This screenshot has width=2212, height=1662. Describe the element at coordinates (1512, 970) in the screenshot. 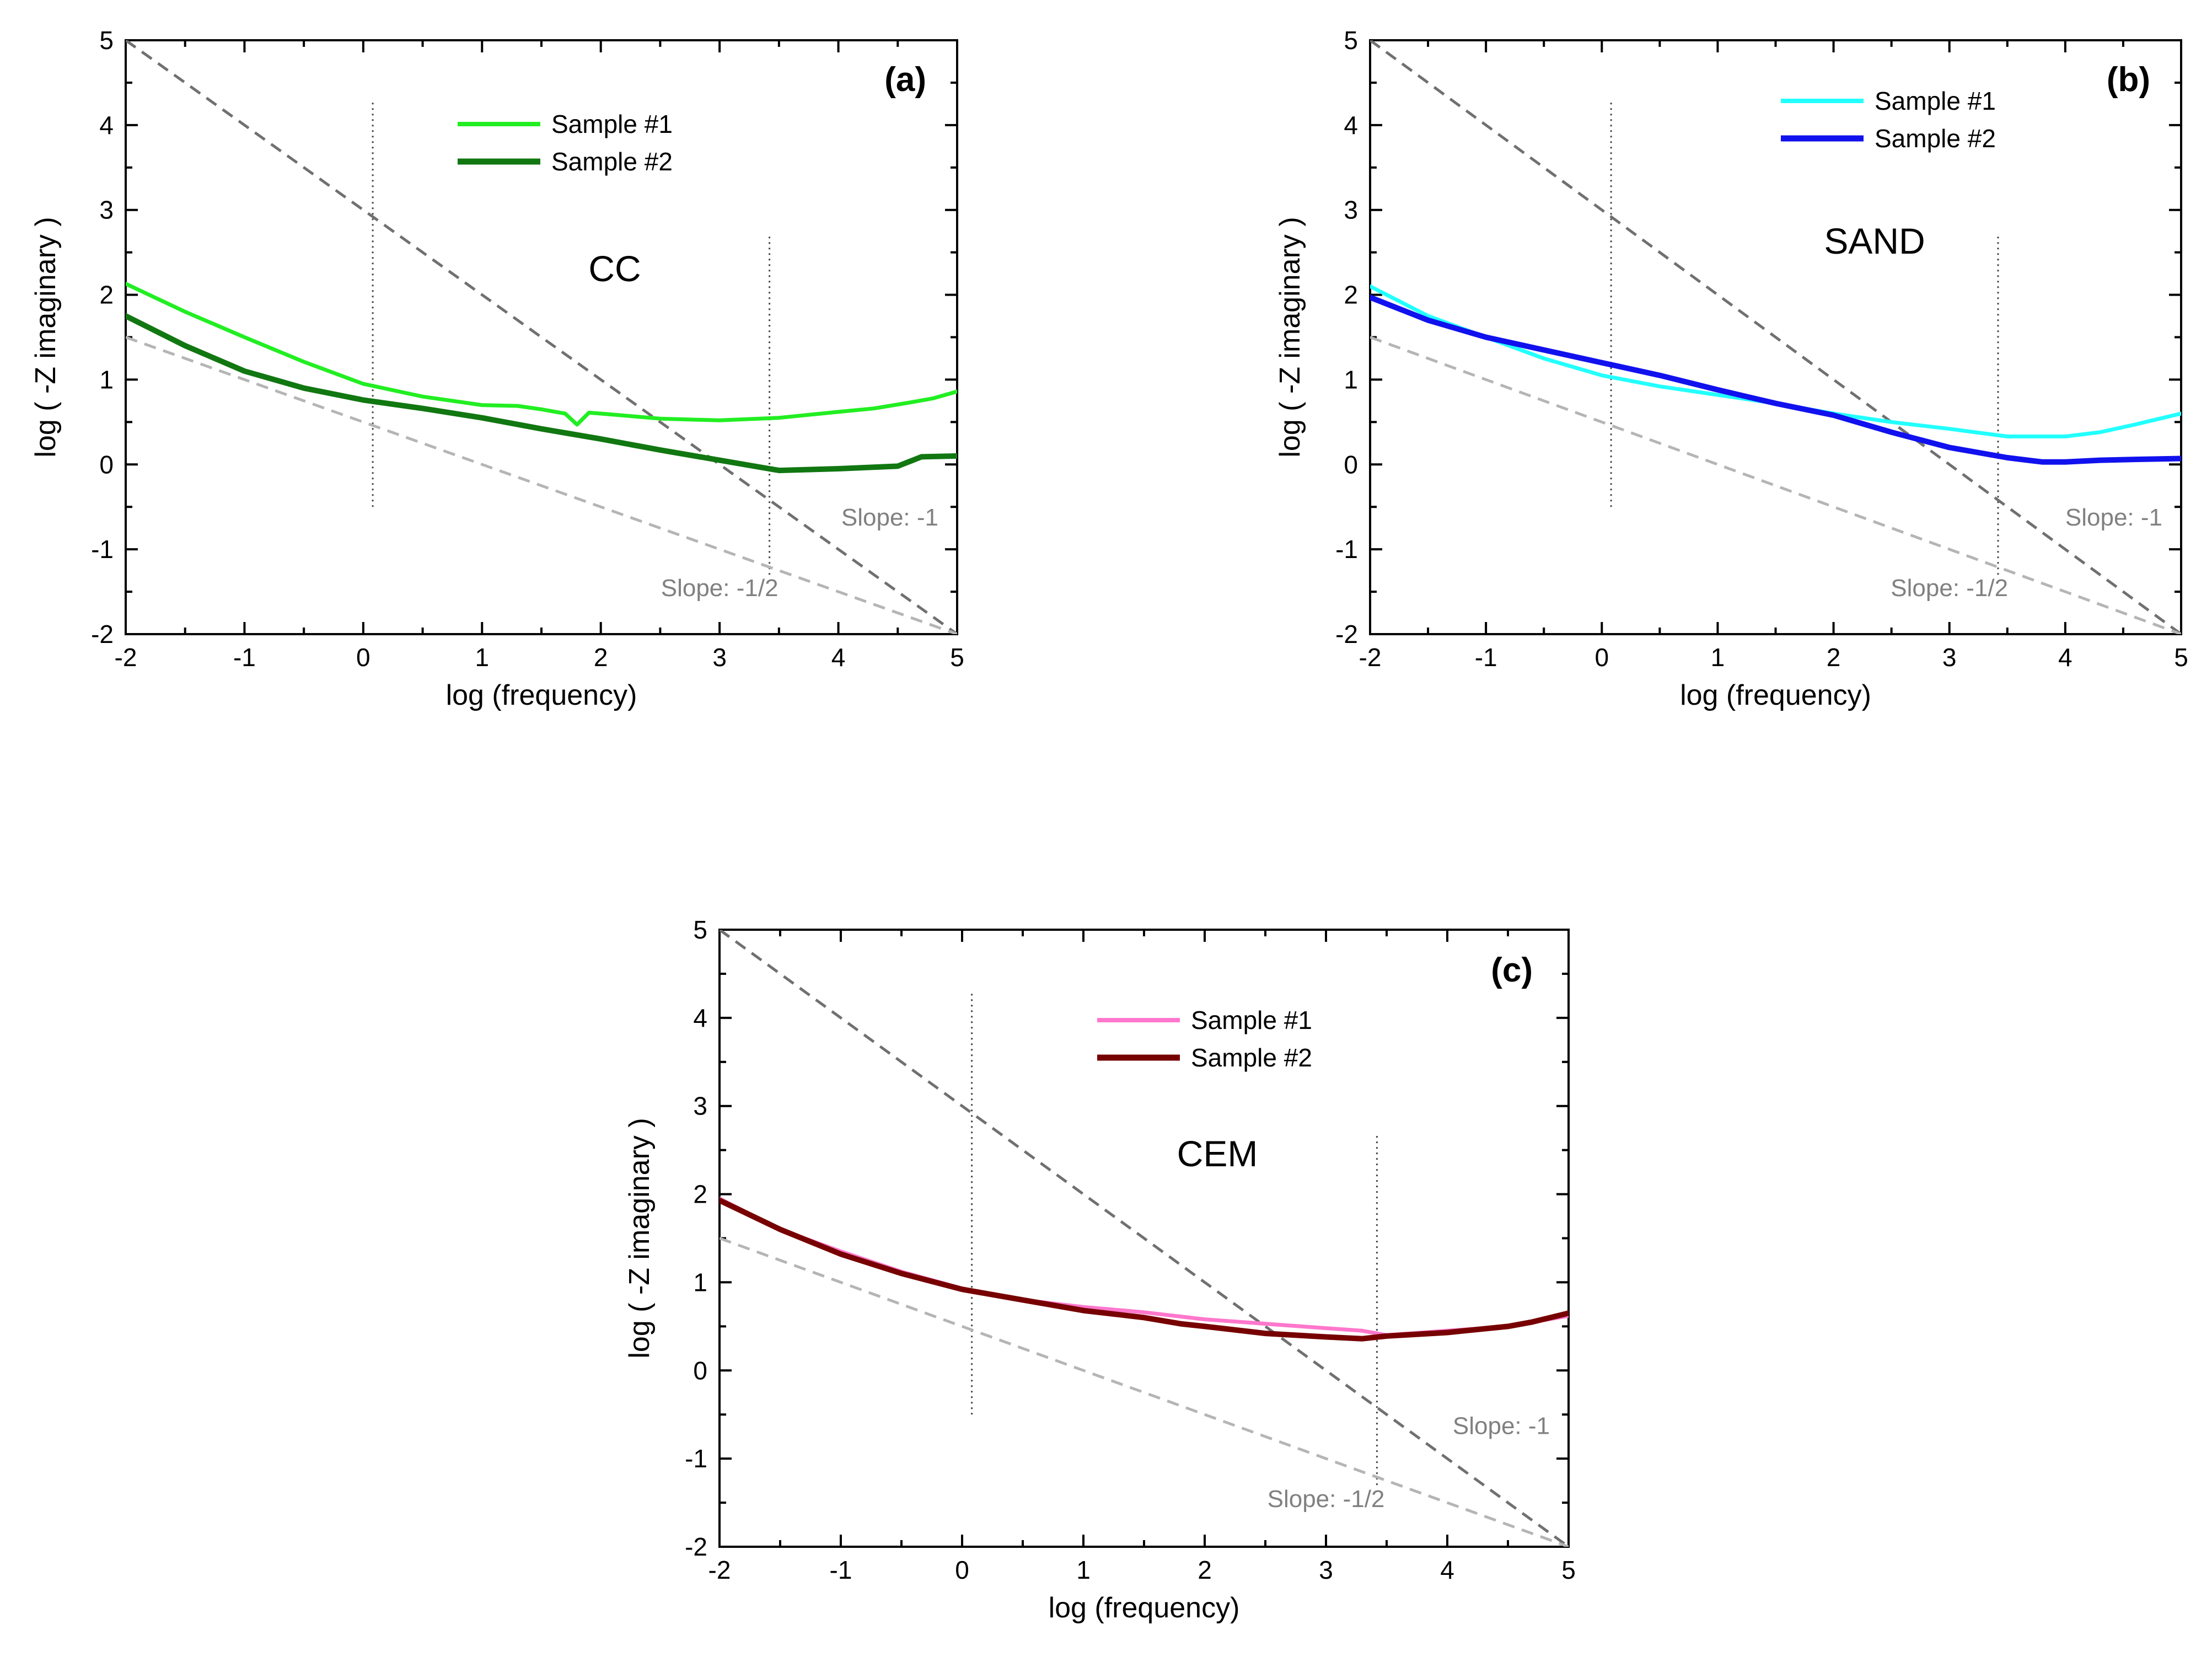

I see `panel-tag: (c)` at that location.